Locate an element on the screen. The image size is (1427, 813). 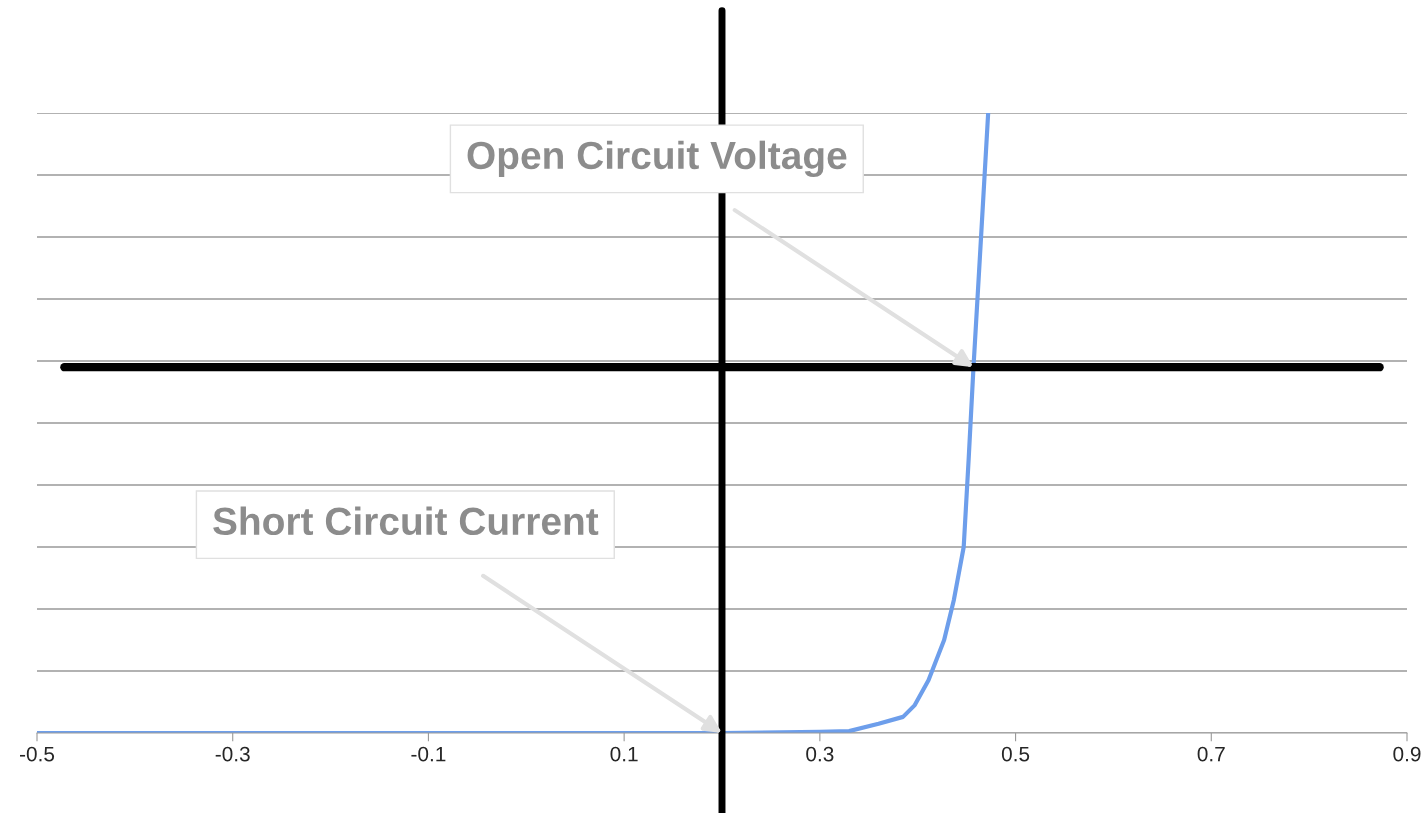
x-tick-label: 0.5 is located at coordinates (1015, 754).